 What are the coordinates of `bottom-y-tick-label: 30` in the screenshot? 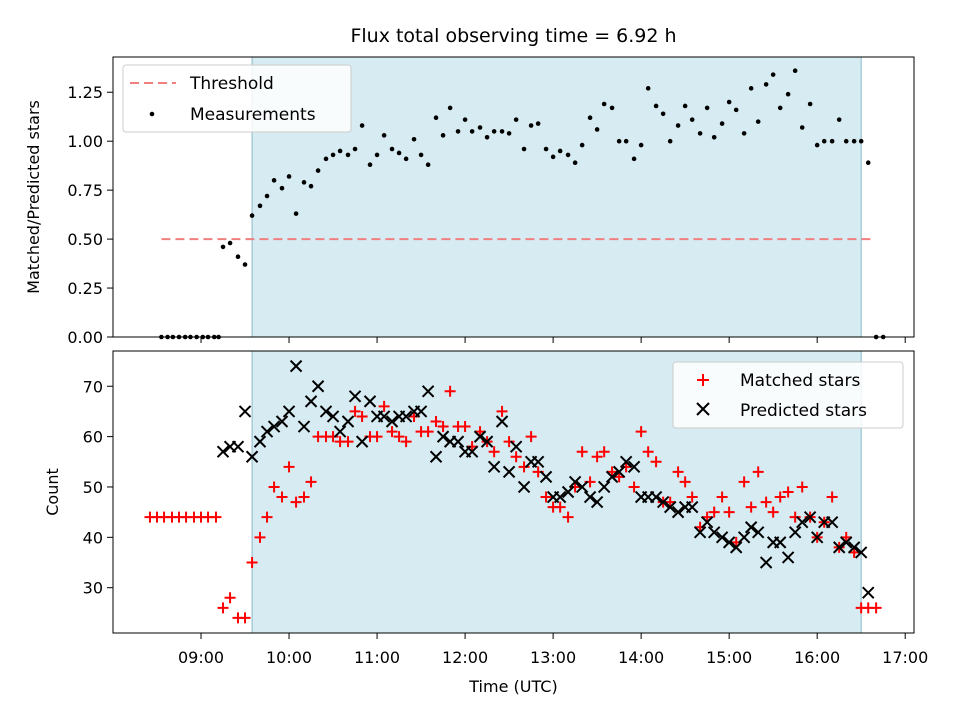 It's located at (93, 588).